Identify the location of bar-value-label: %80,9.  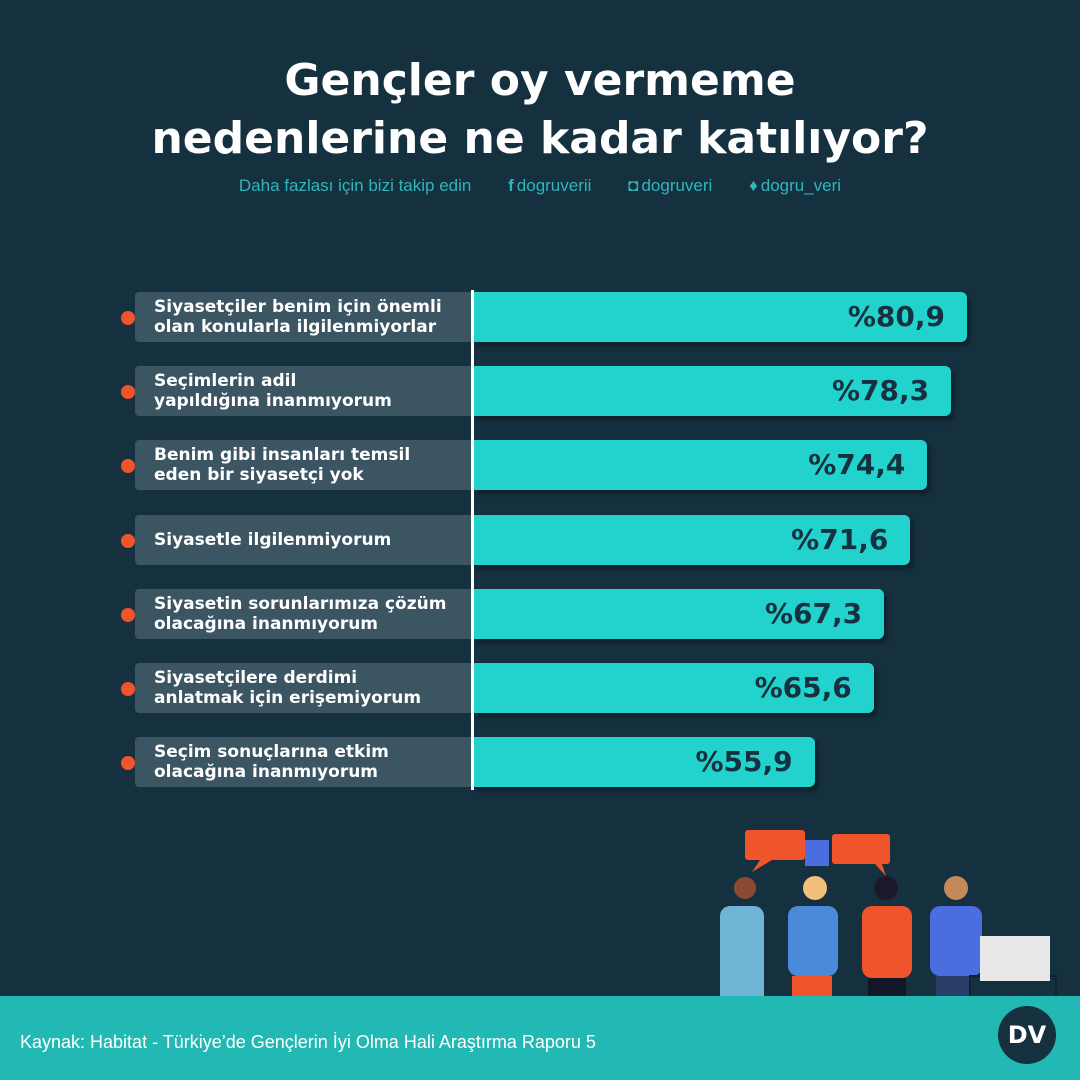
(896, 316).